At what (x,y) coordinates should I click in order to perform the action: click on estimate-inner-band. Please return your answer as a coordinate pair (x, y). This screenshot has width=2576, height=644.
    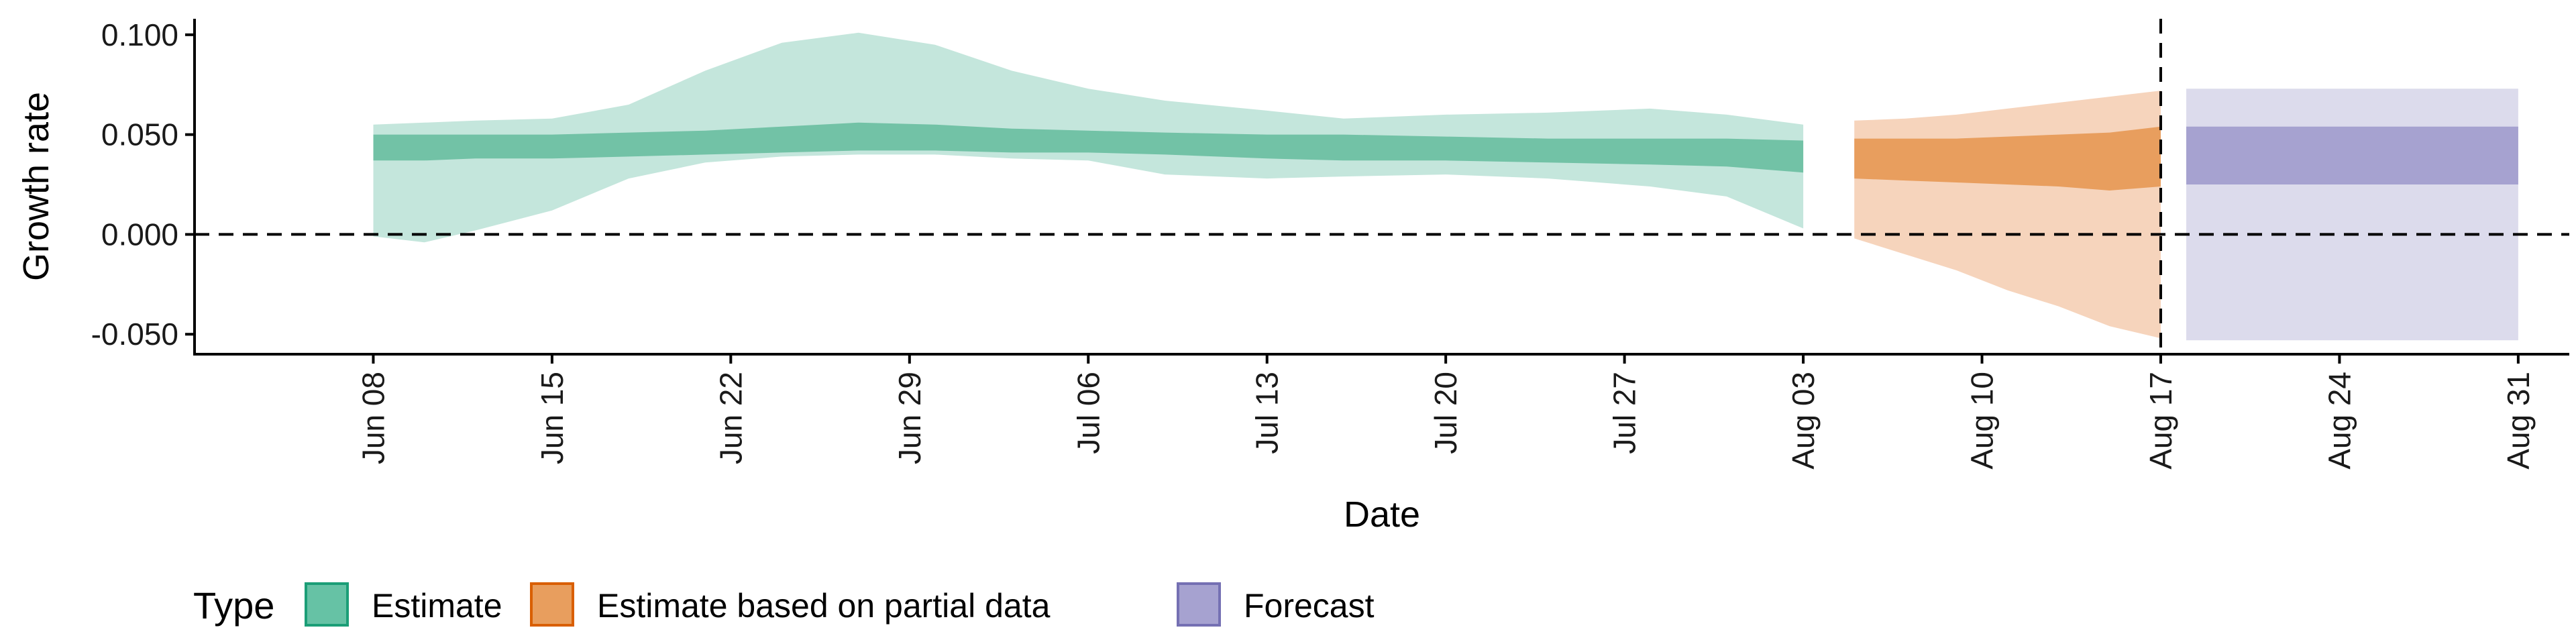
    Looking at the image, I should click on (1088, 147).